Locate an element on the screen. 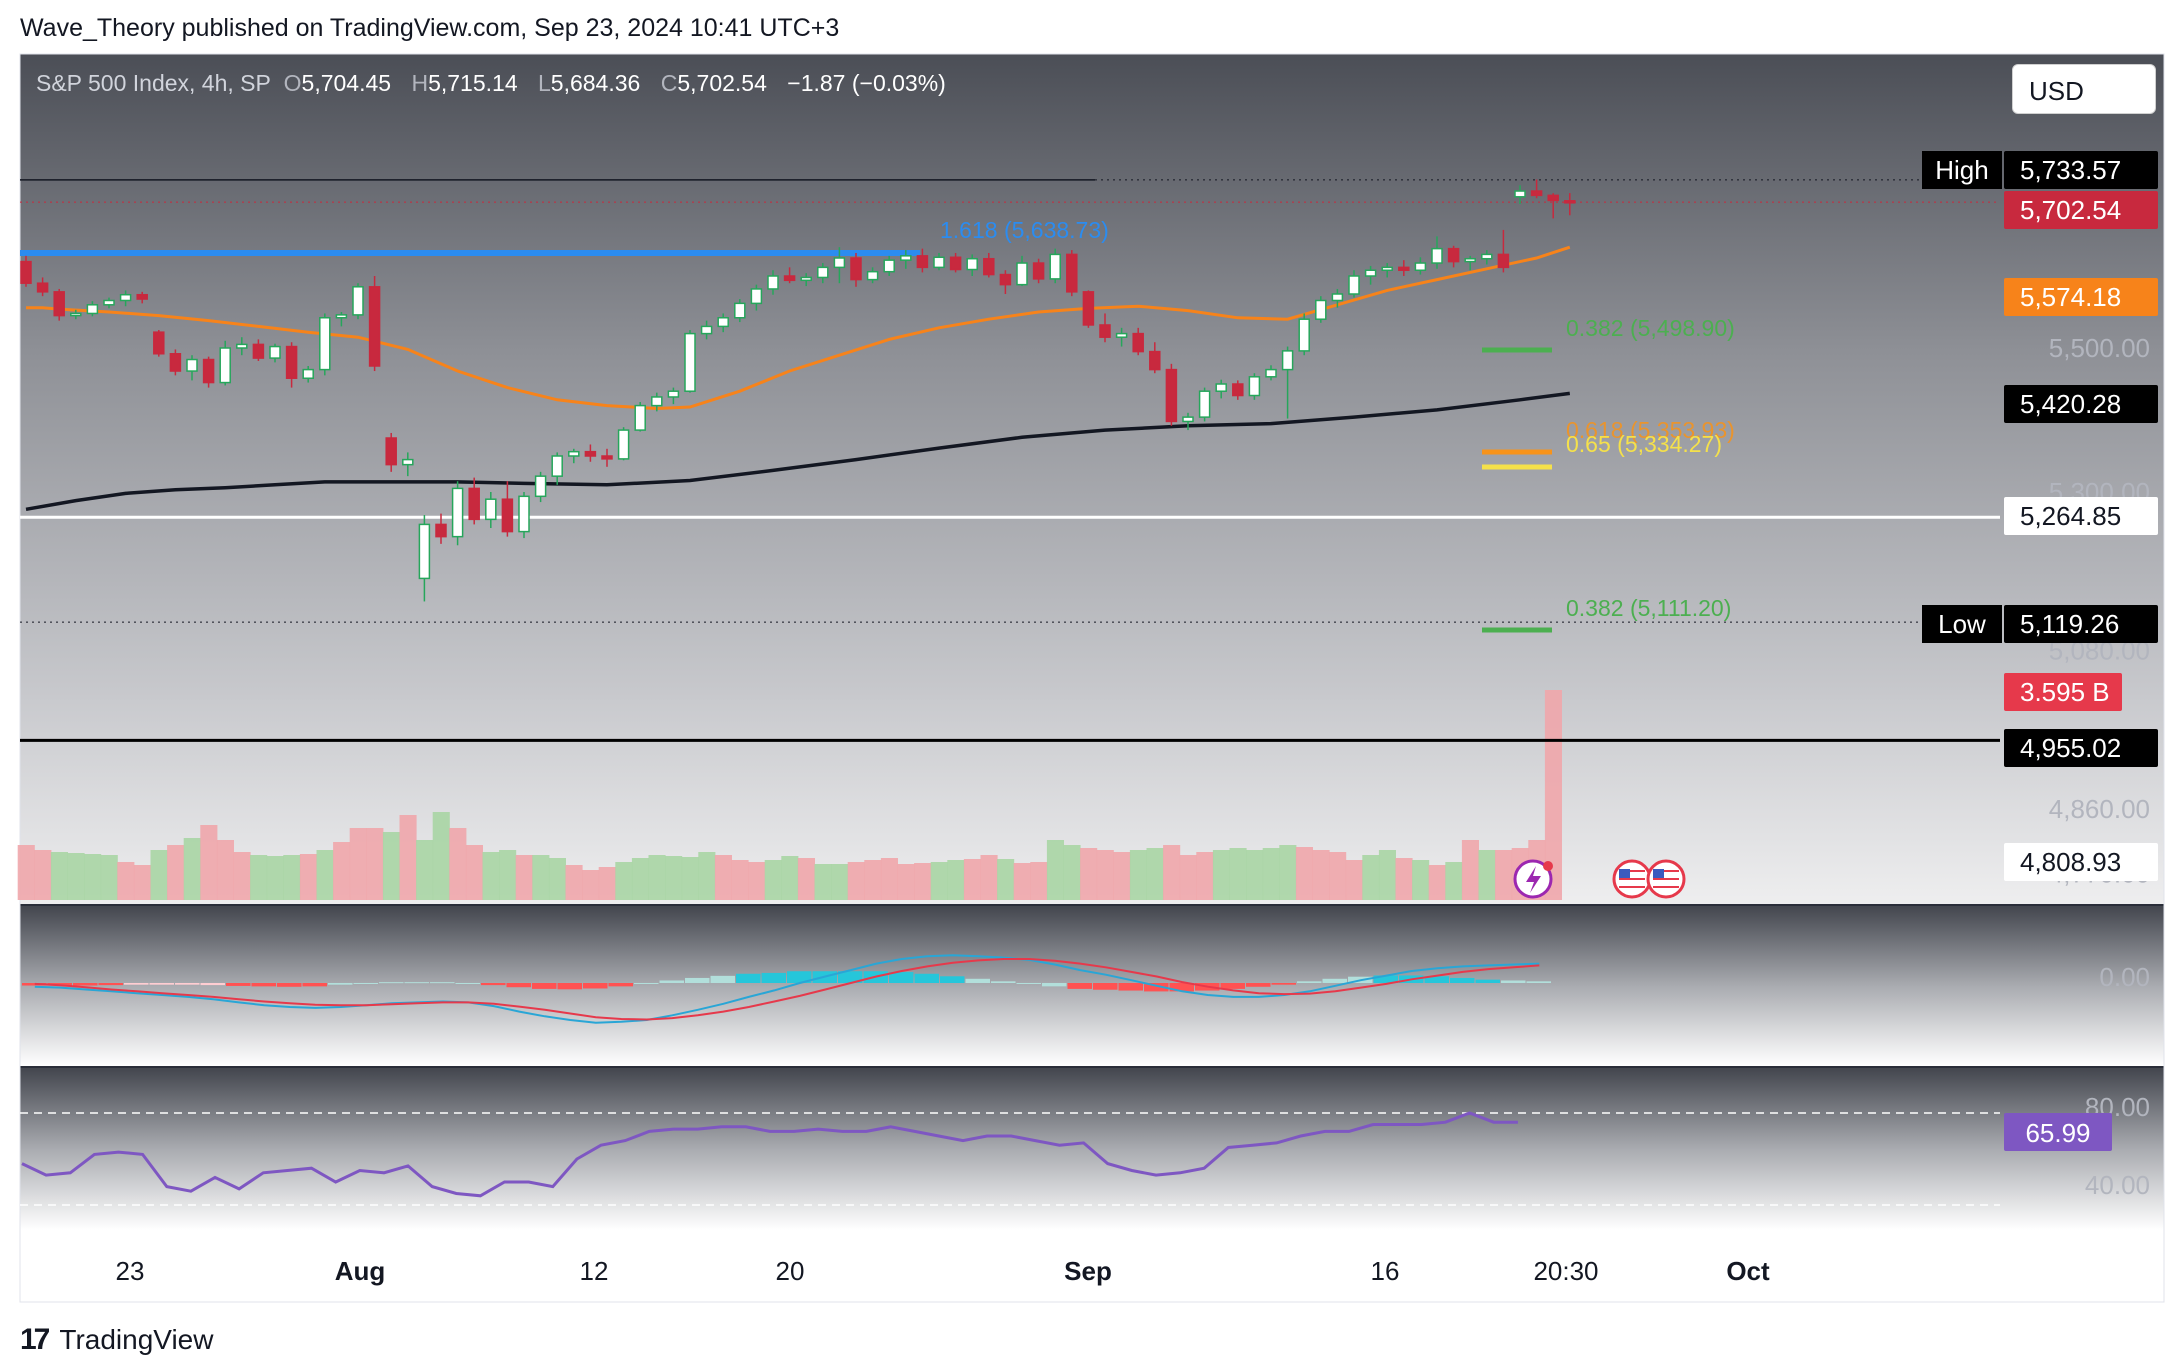  currency-button: USD is located at coordinates (2084, 89).